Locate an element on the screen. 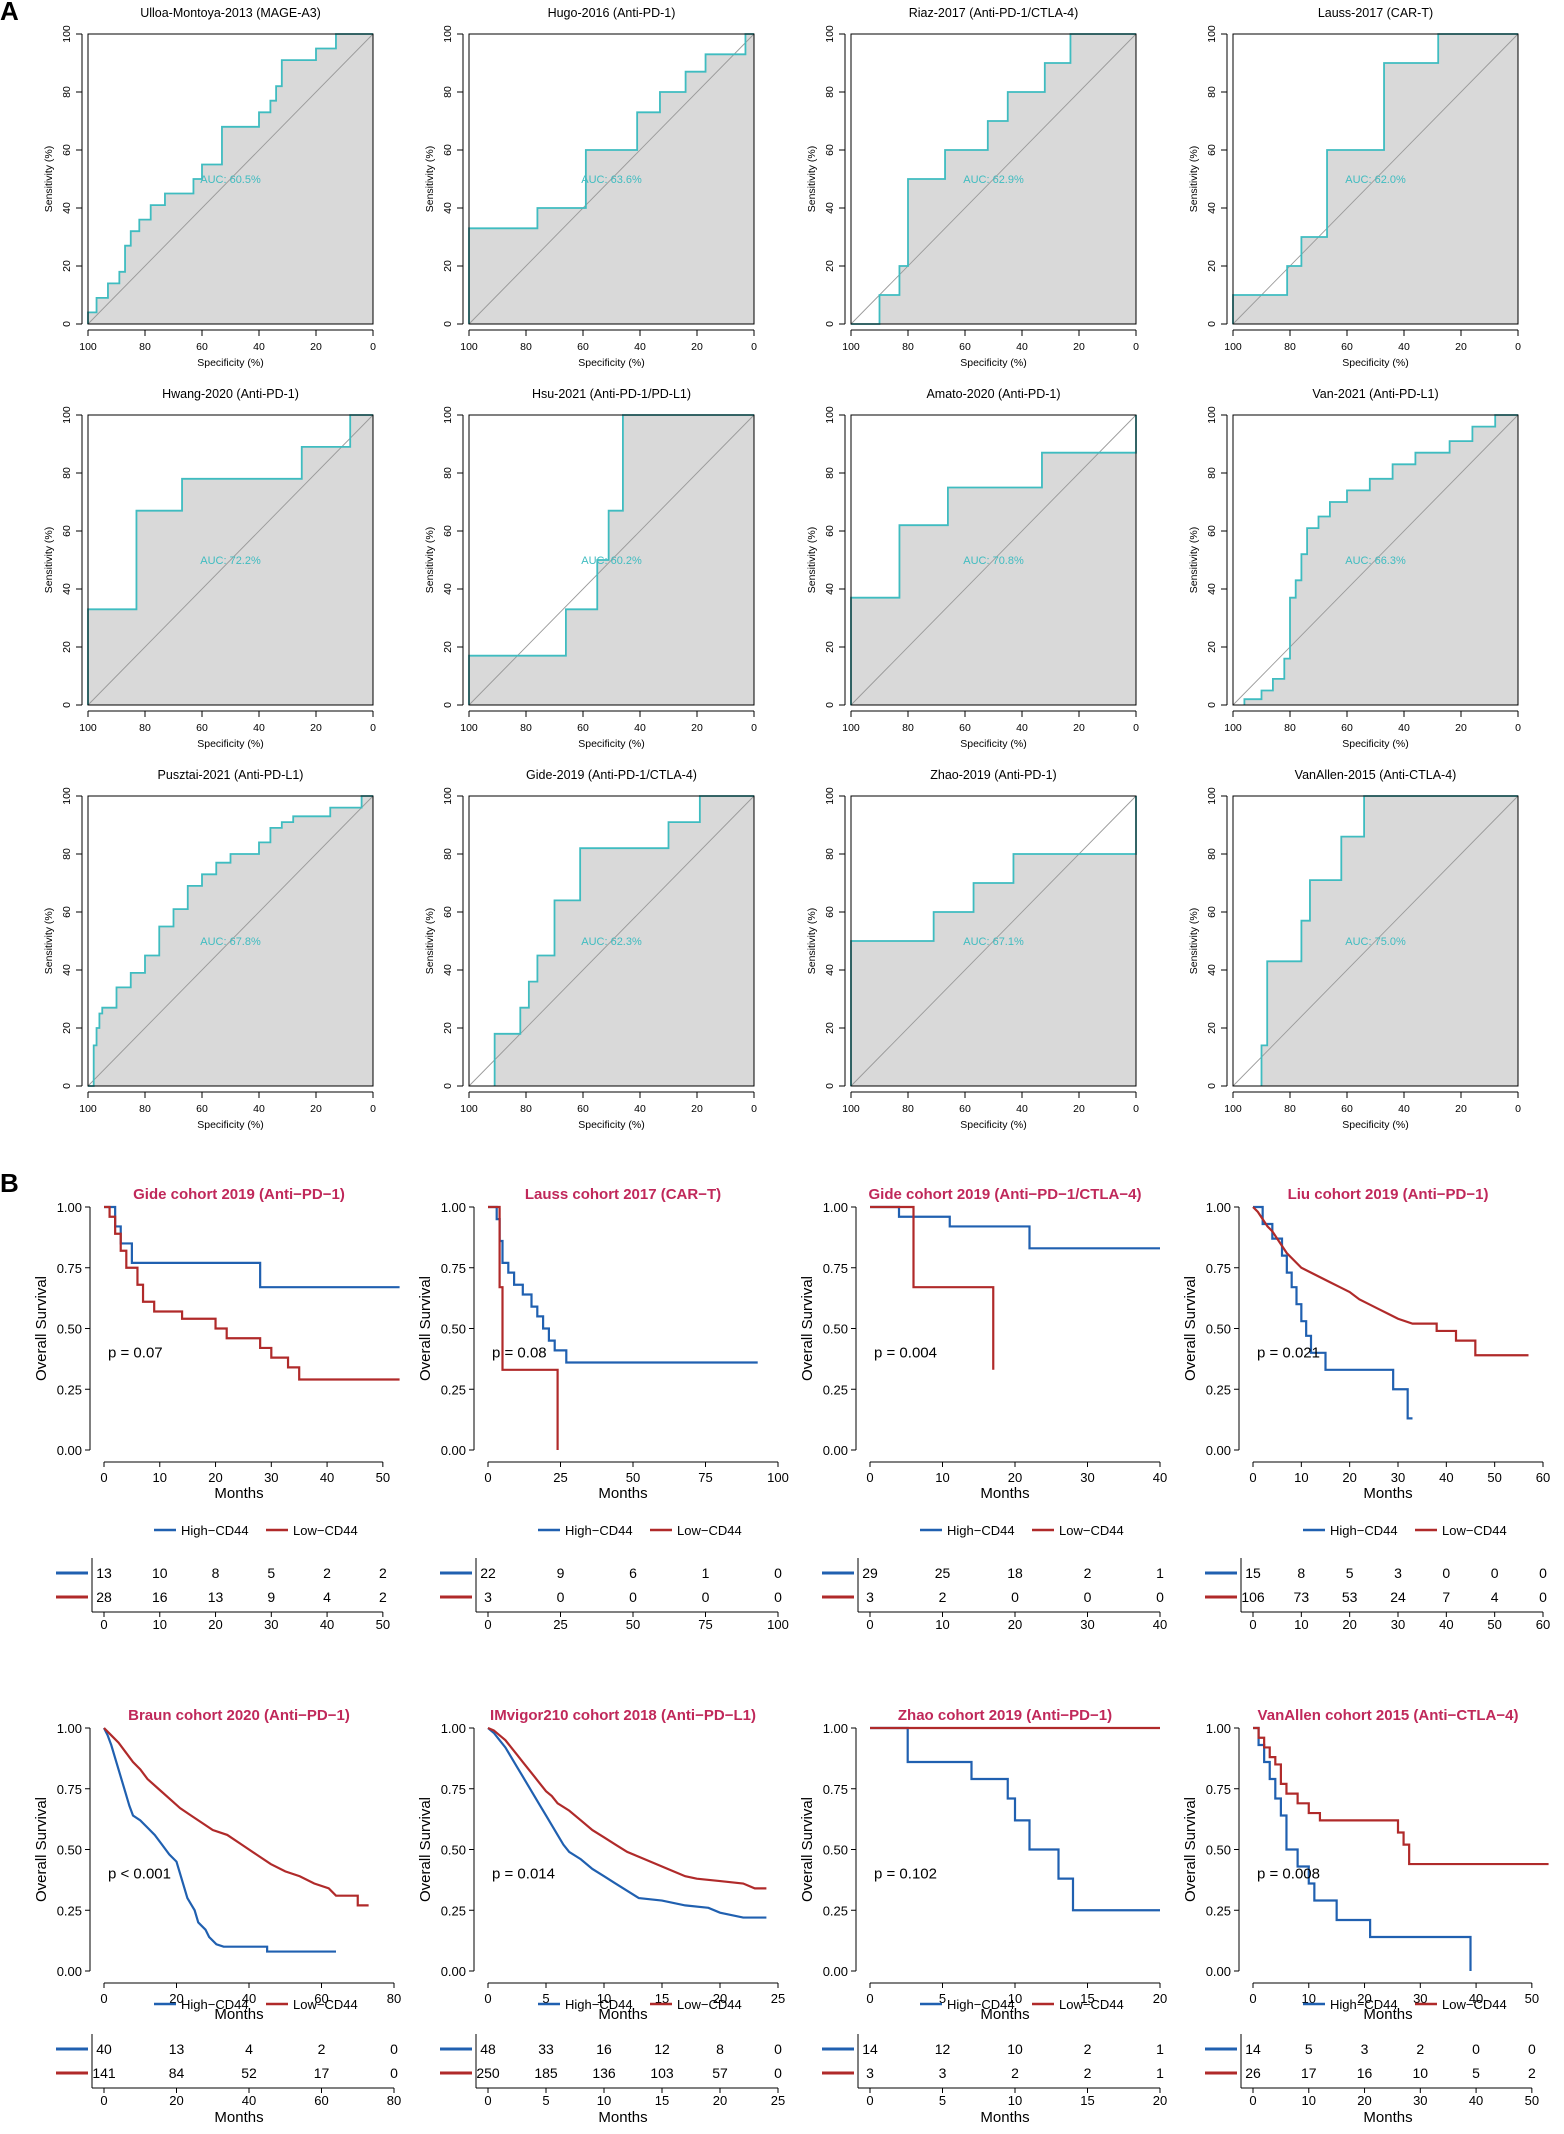 The width and height of the screenshot is (1564, 2134). roc-auc-label: AUC: 62.0% is located at coordinates (1375, 180).